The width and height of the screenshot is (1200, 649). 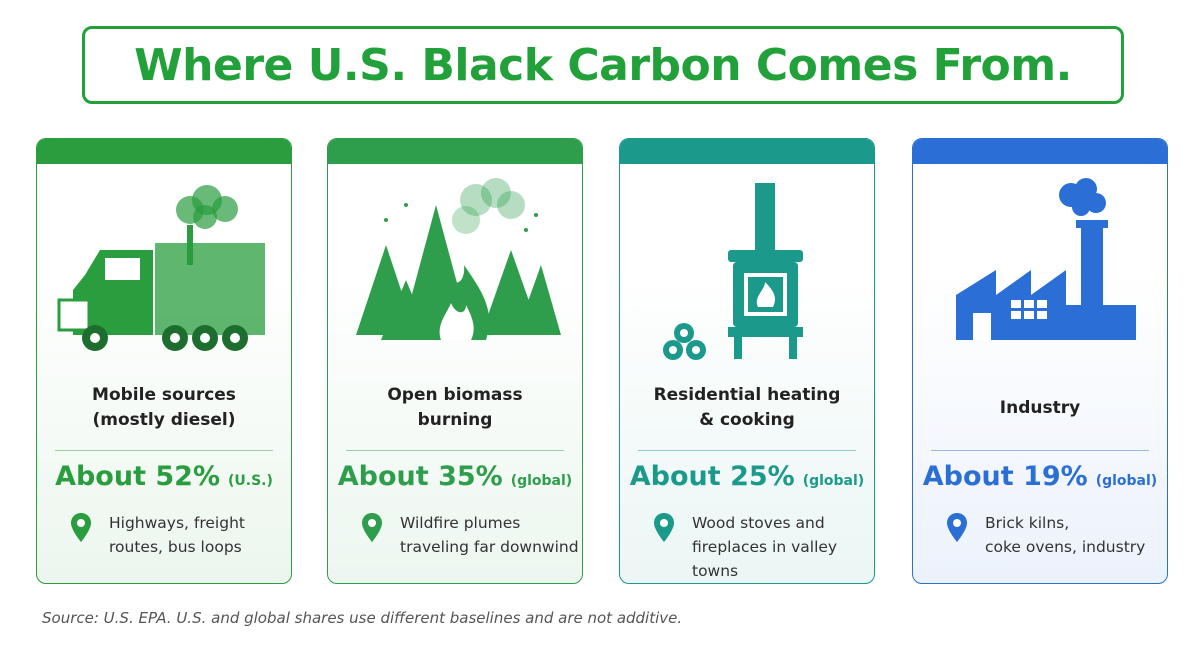 What do you see at coordinates (1005, 476) in the screenshot?
I see `share-value: About 19%` at bounding box center [1005, 476].